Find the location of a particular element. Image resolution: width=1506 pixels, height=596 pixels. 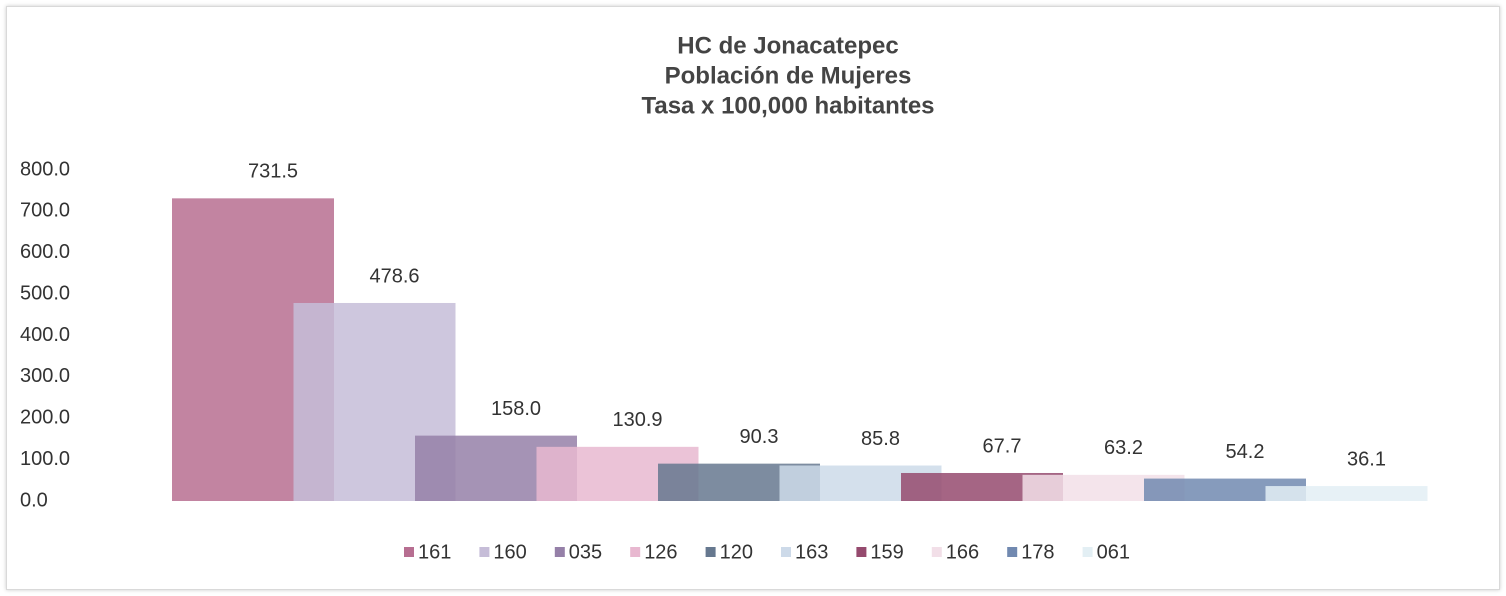

y-tick-label: 700.0 is located at coordinates (45, 211).